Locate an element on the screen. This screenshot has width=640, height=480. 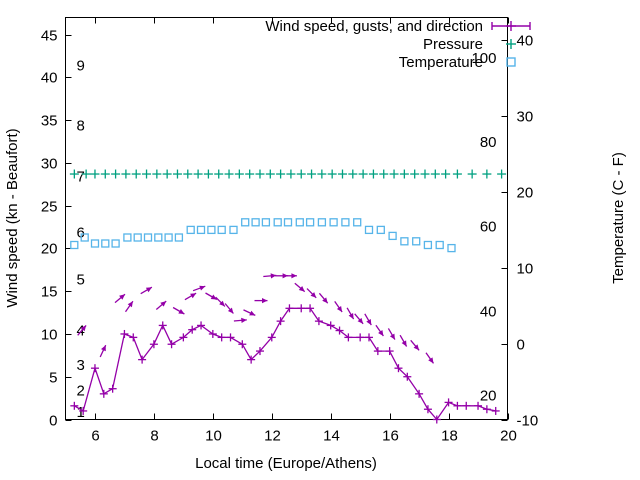
beaufort-label: 1 is located at coordinates (81, 412).